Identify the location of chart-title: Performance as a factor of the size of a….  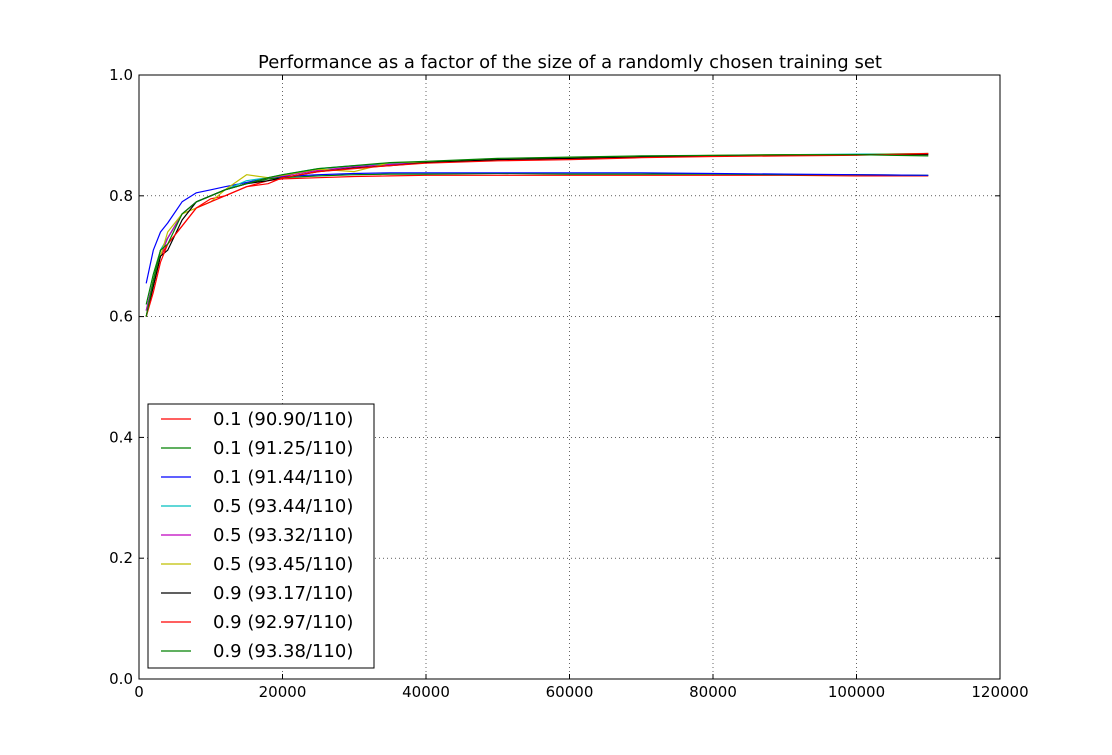
(570, 62).